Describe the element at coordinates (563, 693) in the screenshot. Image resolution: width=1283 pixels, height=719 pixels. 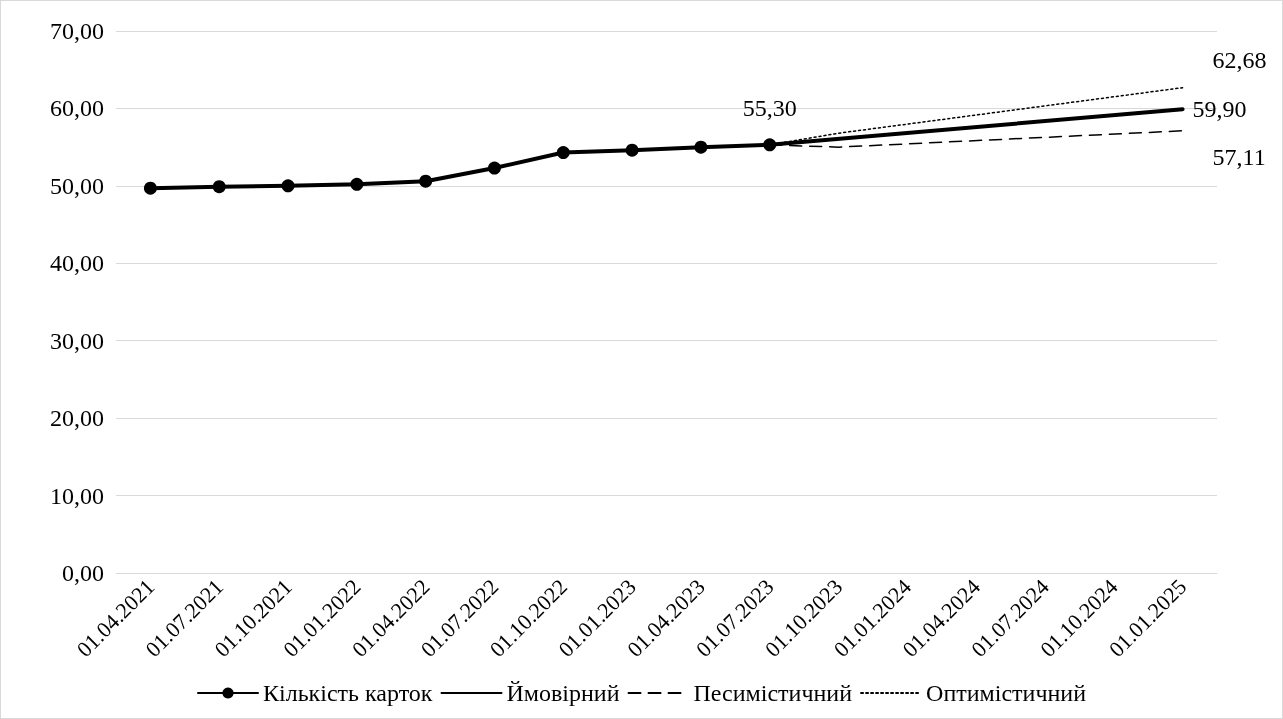
I see `legend-label: Ймовірний` at that location.